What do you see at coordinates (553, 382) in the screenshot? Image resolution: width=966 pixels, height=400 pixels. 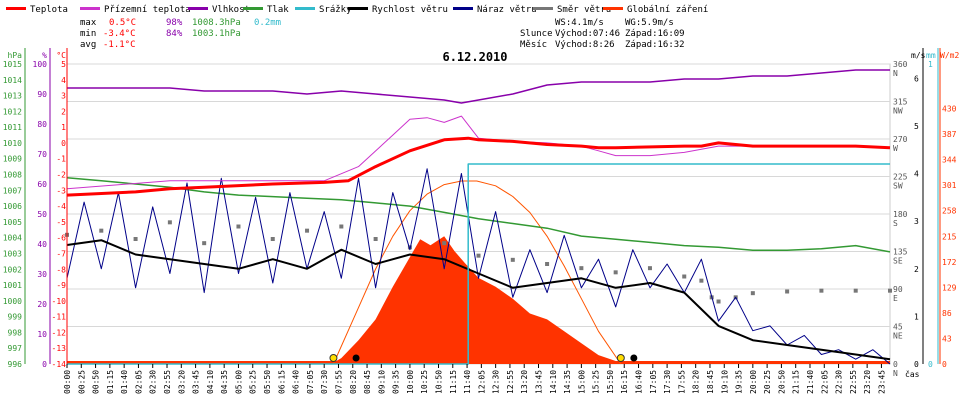 I see `x-tick-label: 14:10` at bounding box center [553, 382].